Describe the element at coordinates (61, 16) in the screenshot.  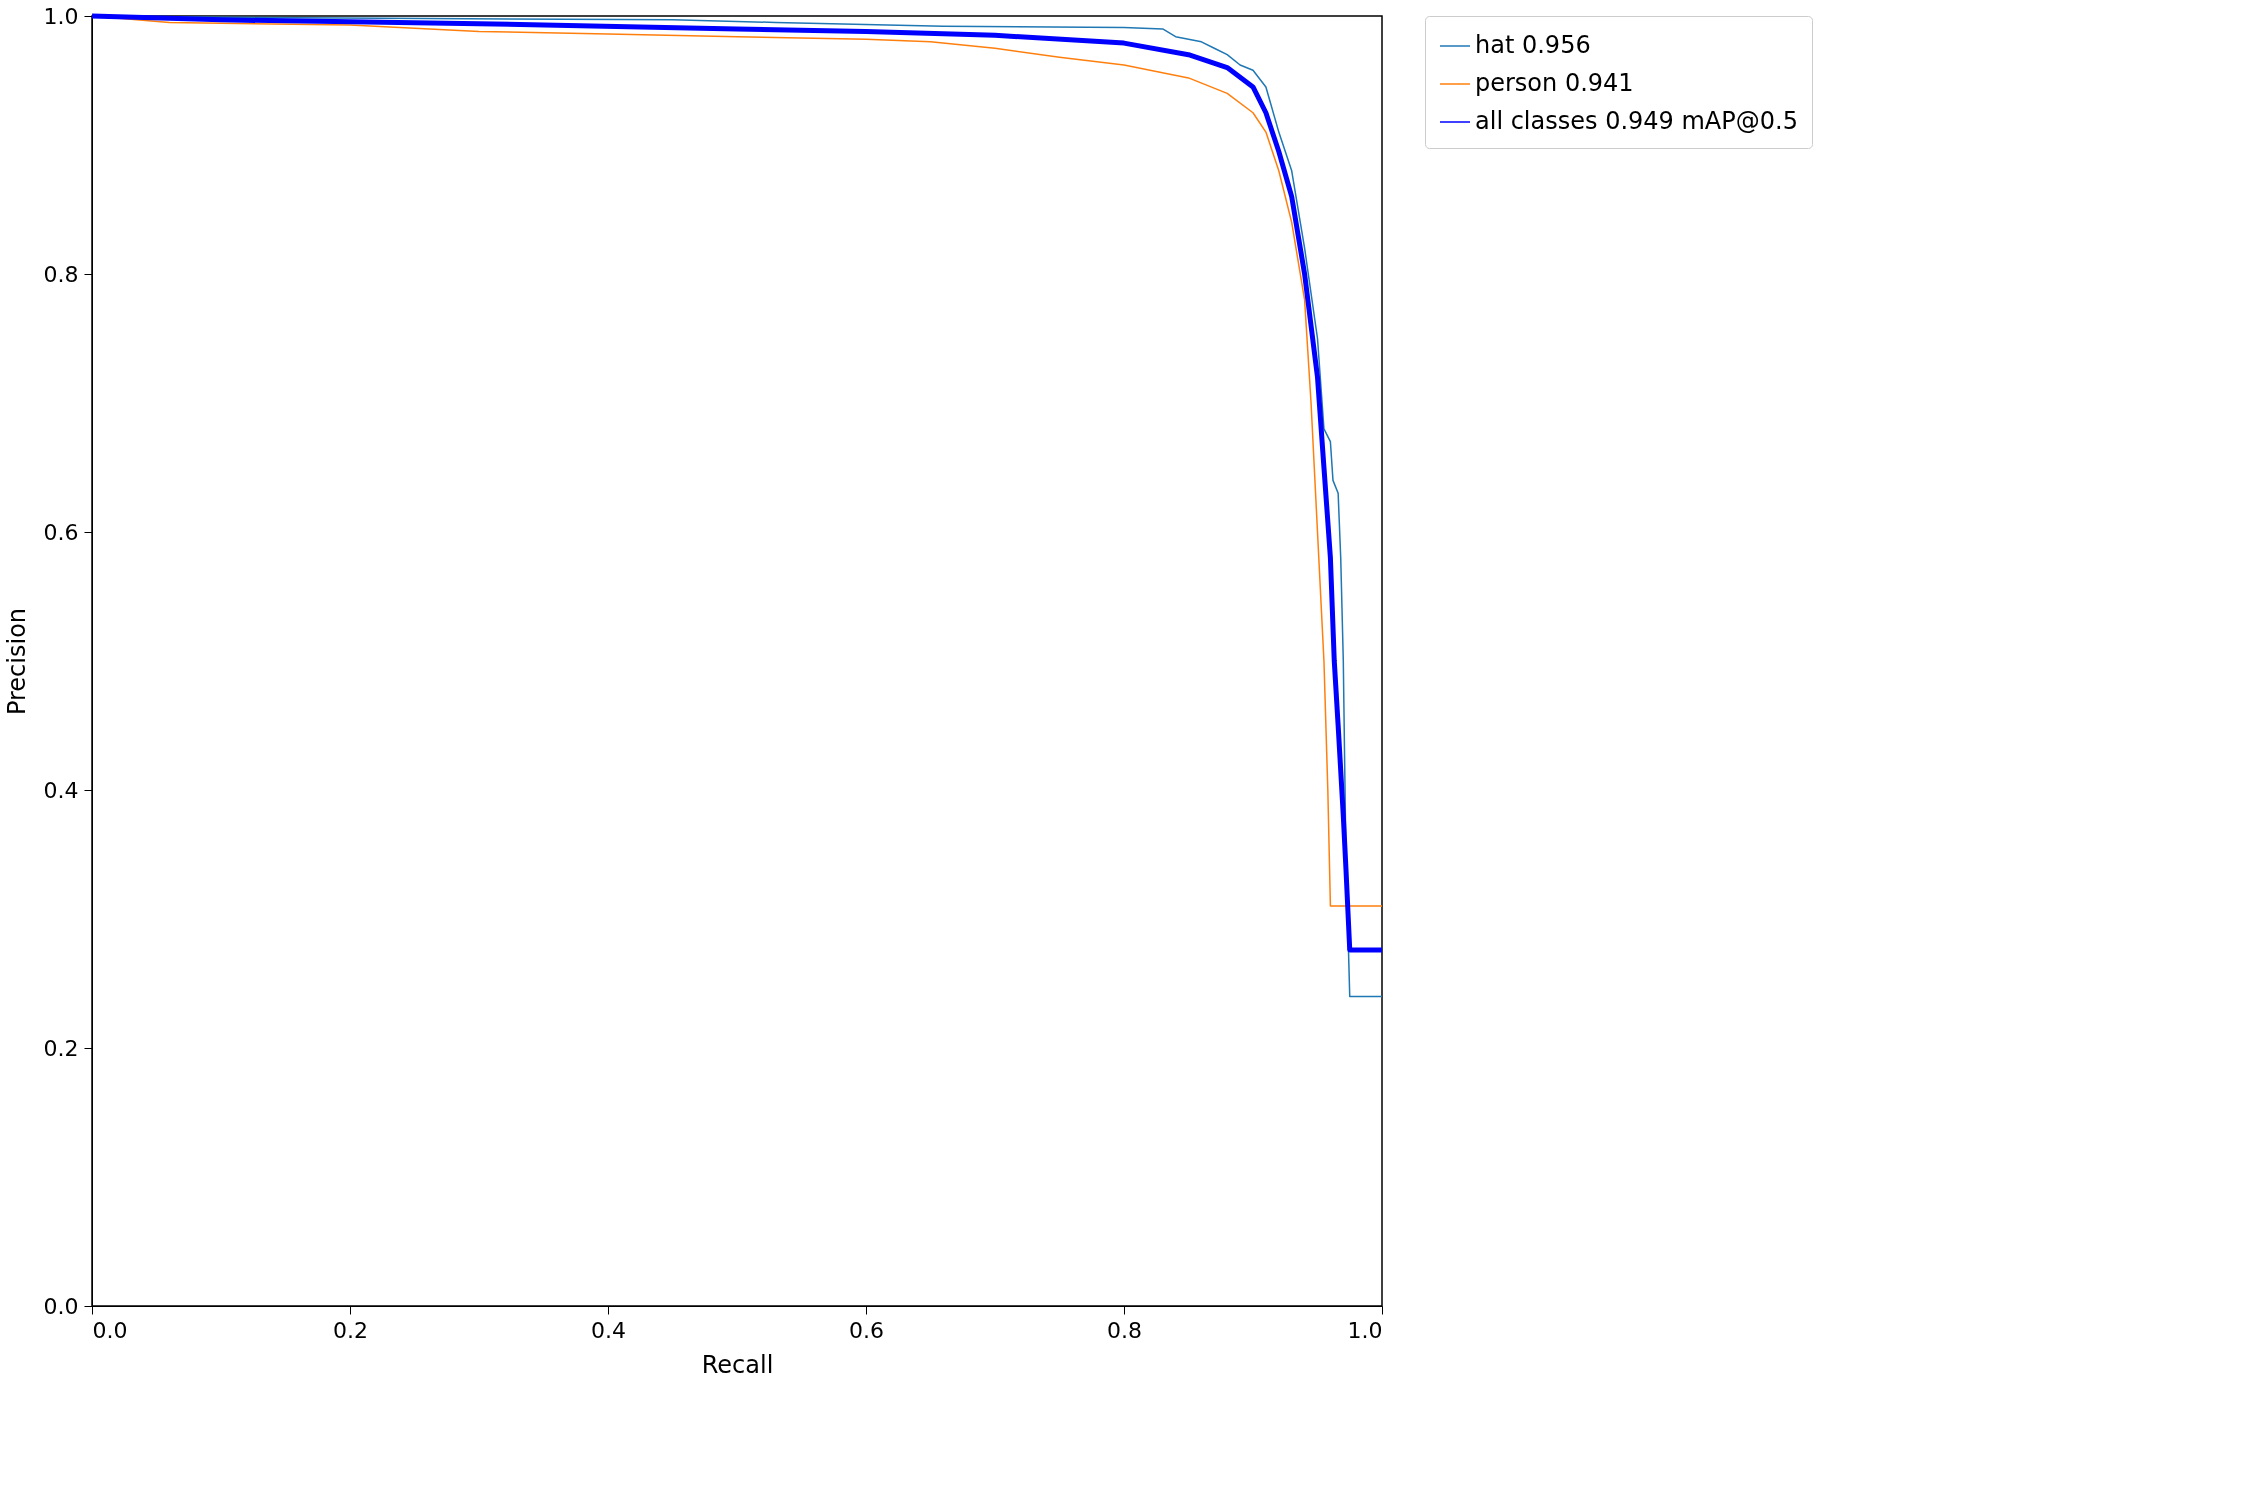
I see `y-tick-label: 1.0` at that location.